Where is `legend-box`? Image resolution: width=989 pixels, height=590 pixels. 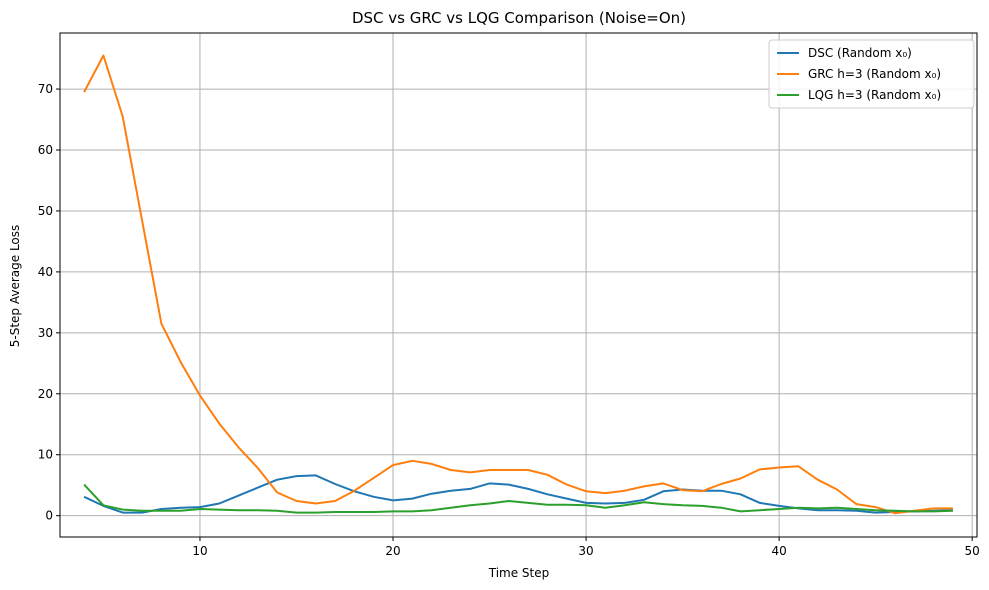 legend-box is located at coordinates (871, 74).